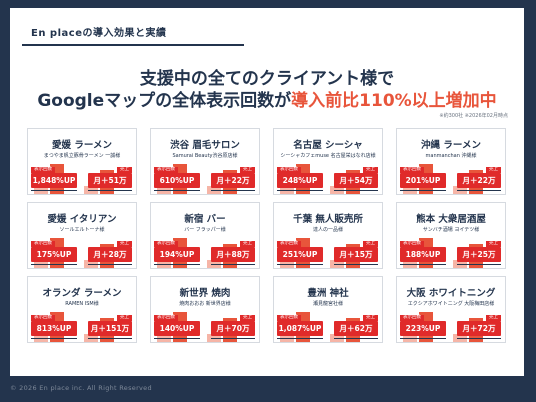  I want to click on case-client: Samurai Beauty渋谷原店様, so click(205, 156).